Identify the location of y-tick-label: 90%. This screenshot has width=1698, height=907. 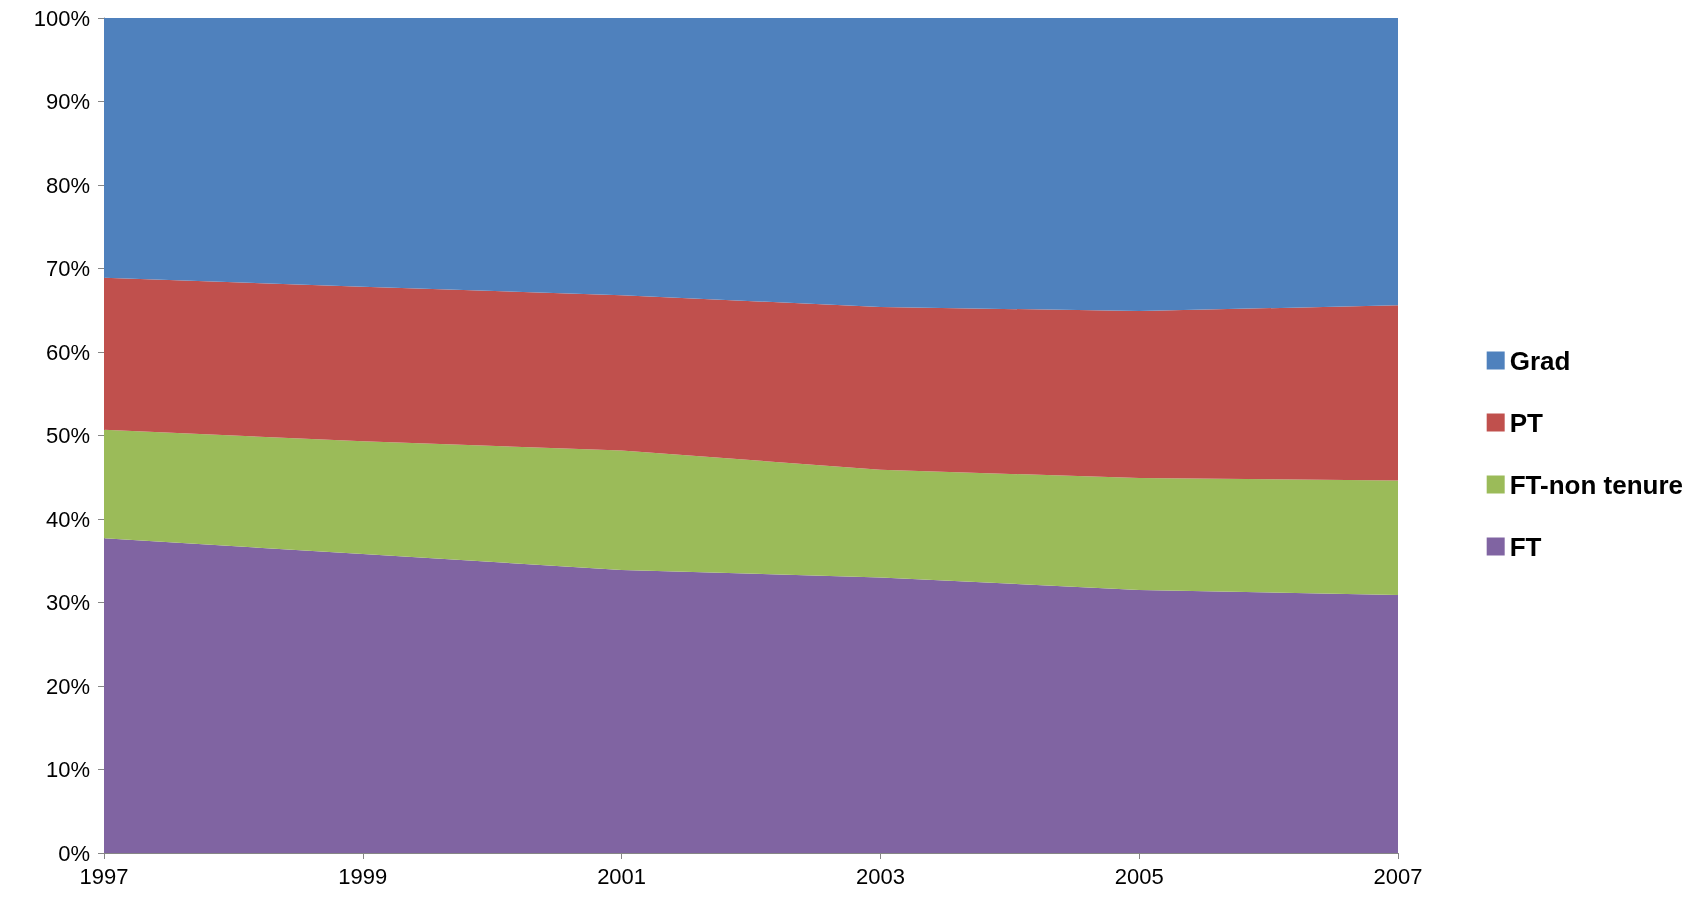
(67, 101).